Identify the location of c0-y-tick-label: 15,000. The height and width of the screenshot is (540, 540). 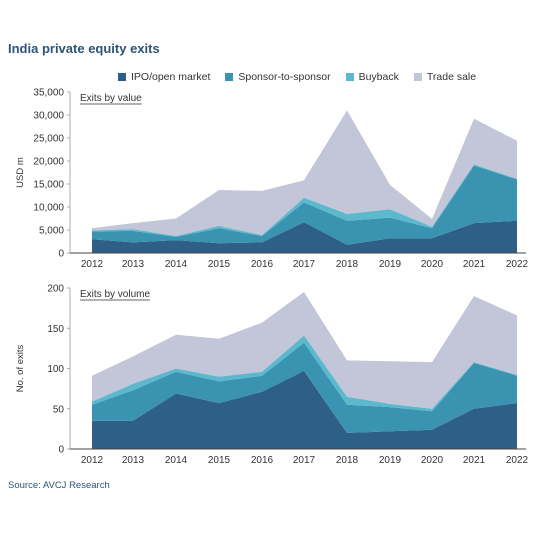
(48, 185).